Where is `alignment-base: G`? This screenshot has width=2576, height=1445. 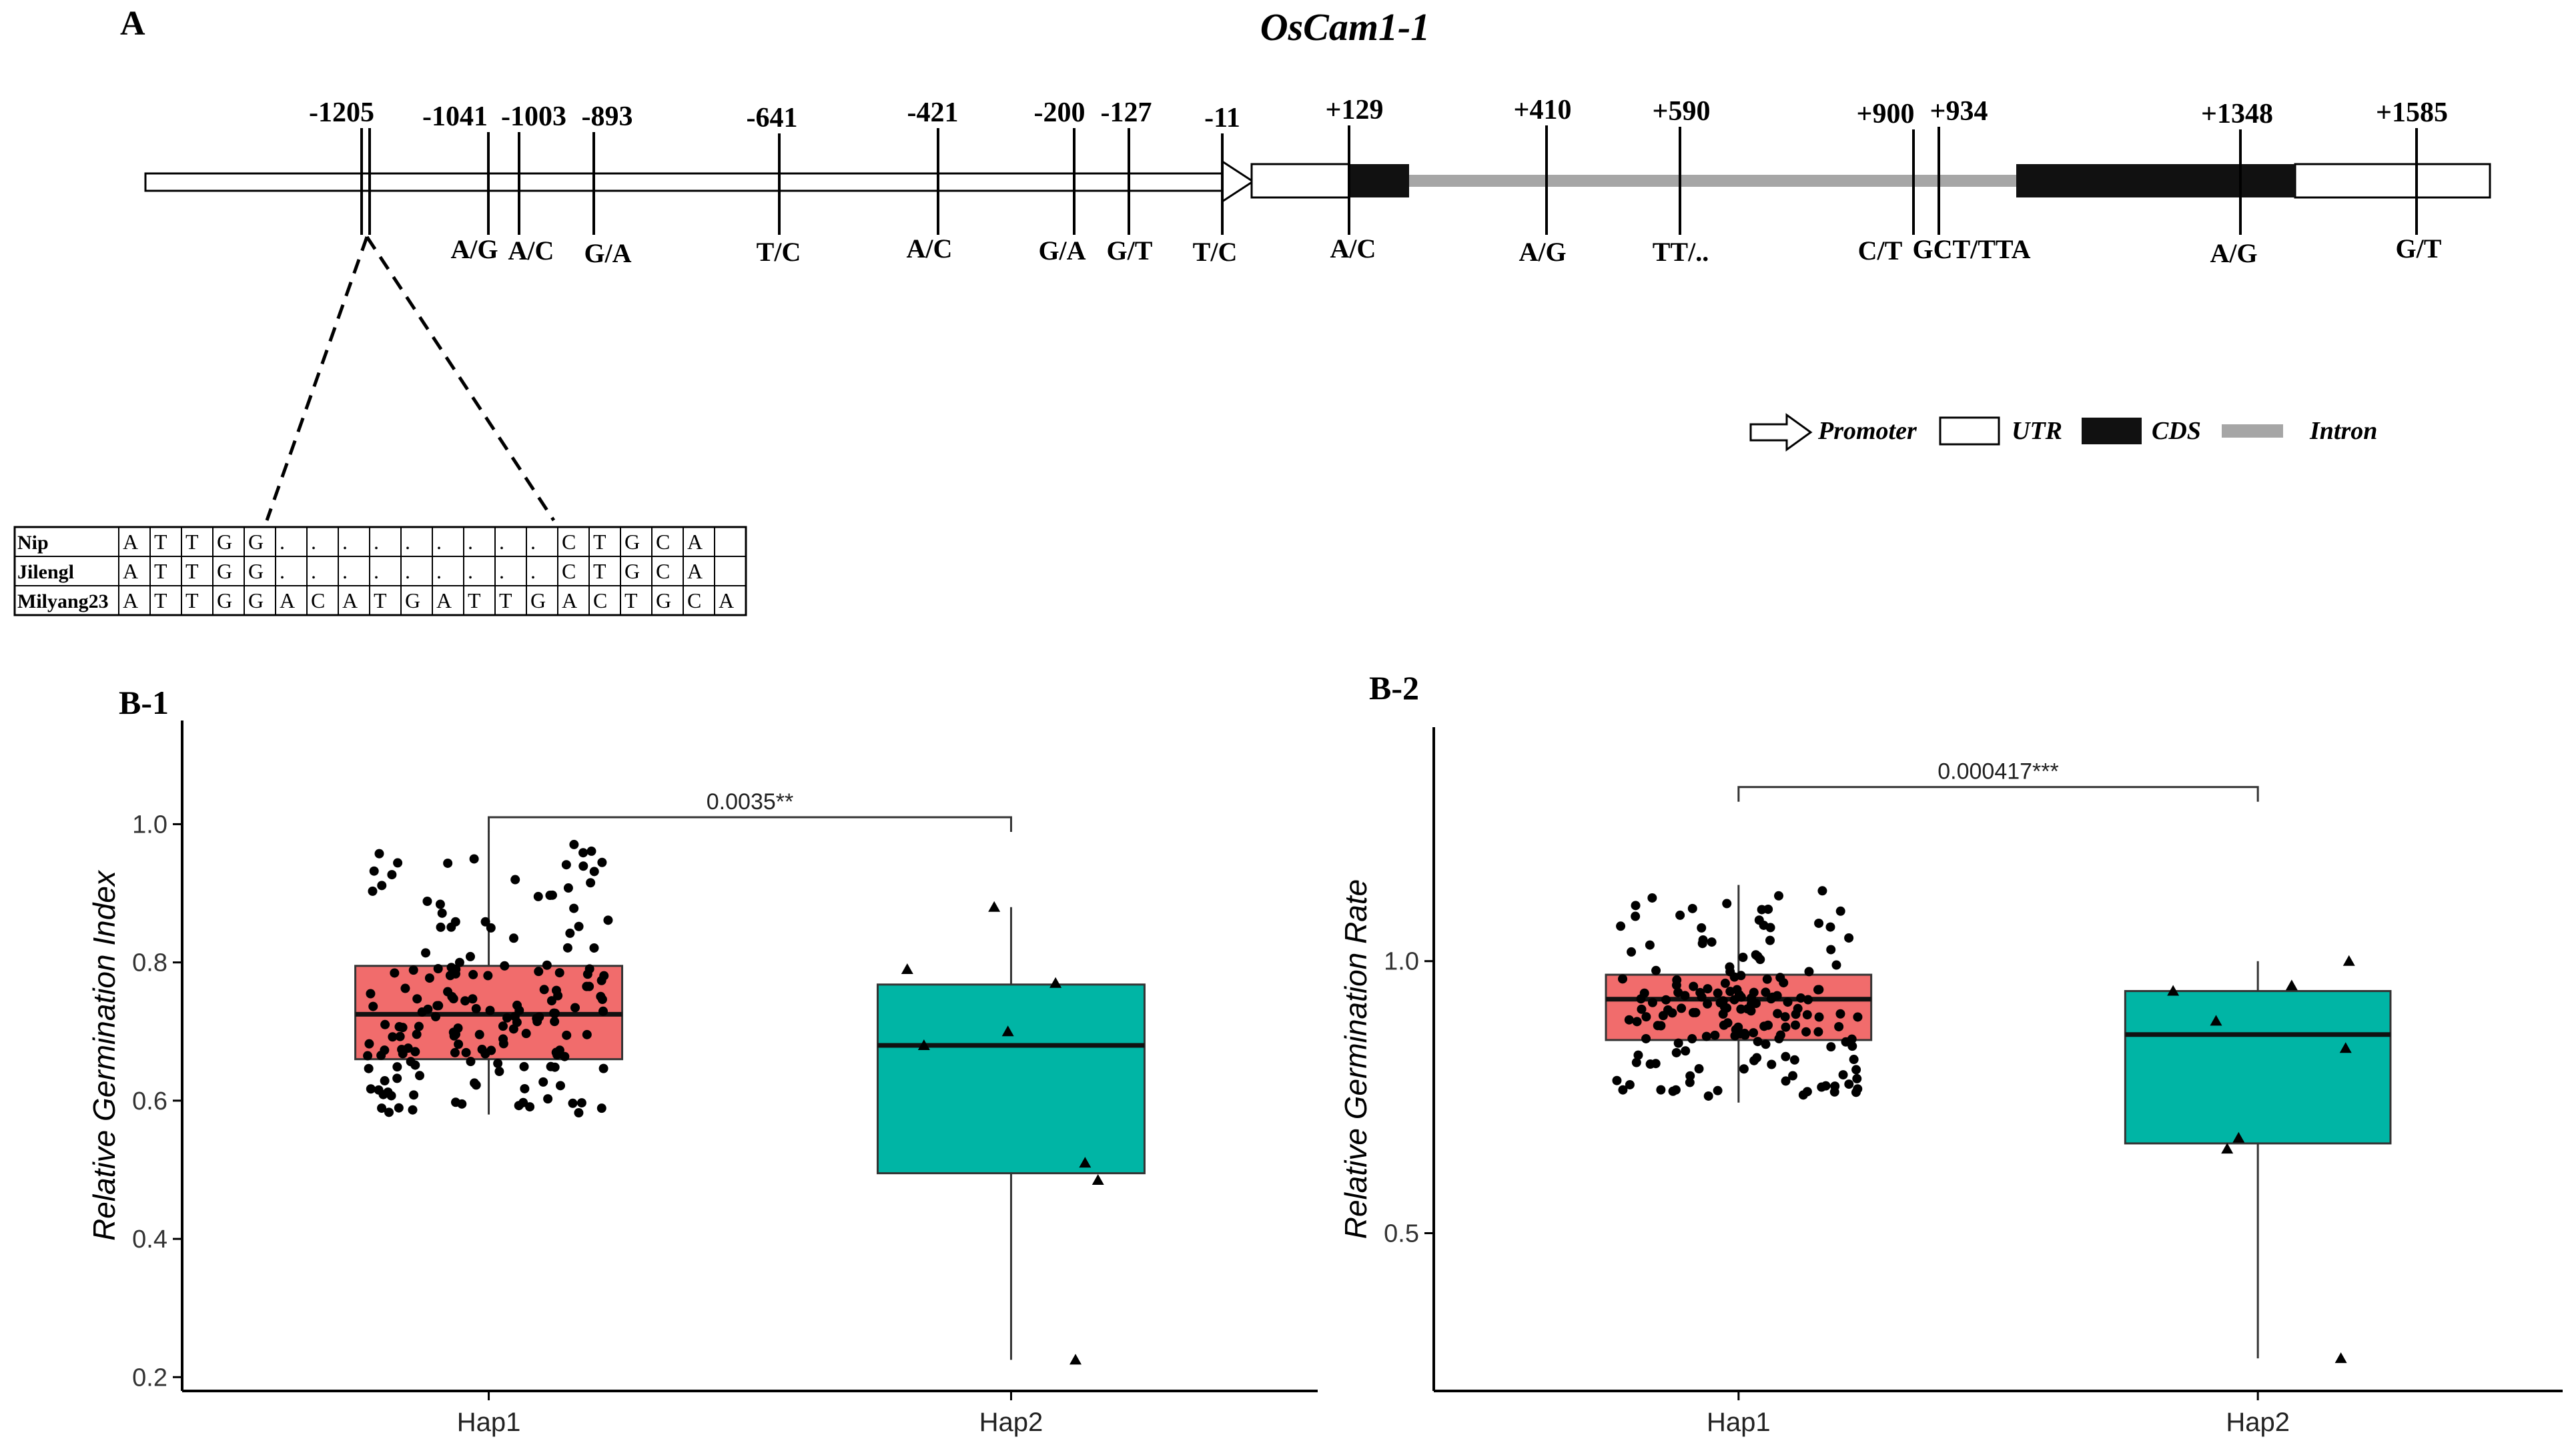
alignment-base: G is located at coordinates (412, 600).